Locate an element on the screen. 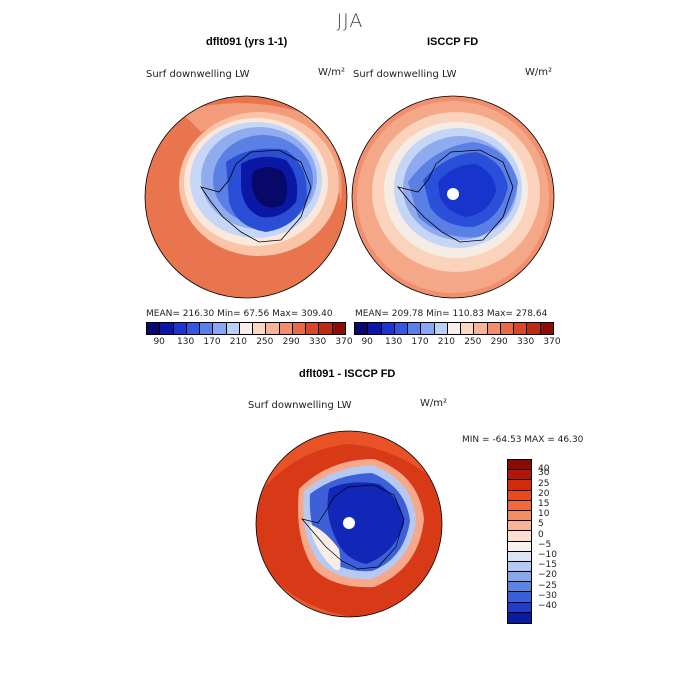  colorbar-difference-tick-label: −40 is located at coordinates (547, 606).